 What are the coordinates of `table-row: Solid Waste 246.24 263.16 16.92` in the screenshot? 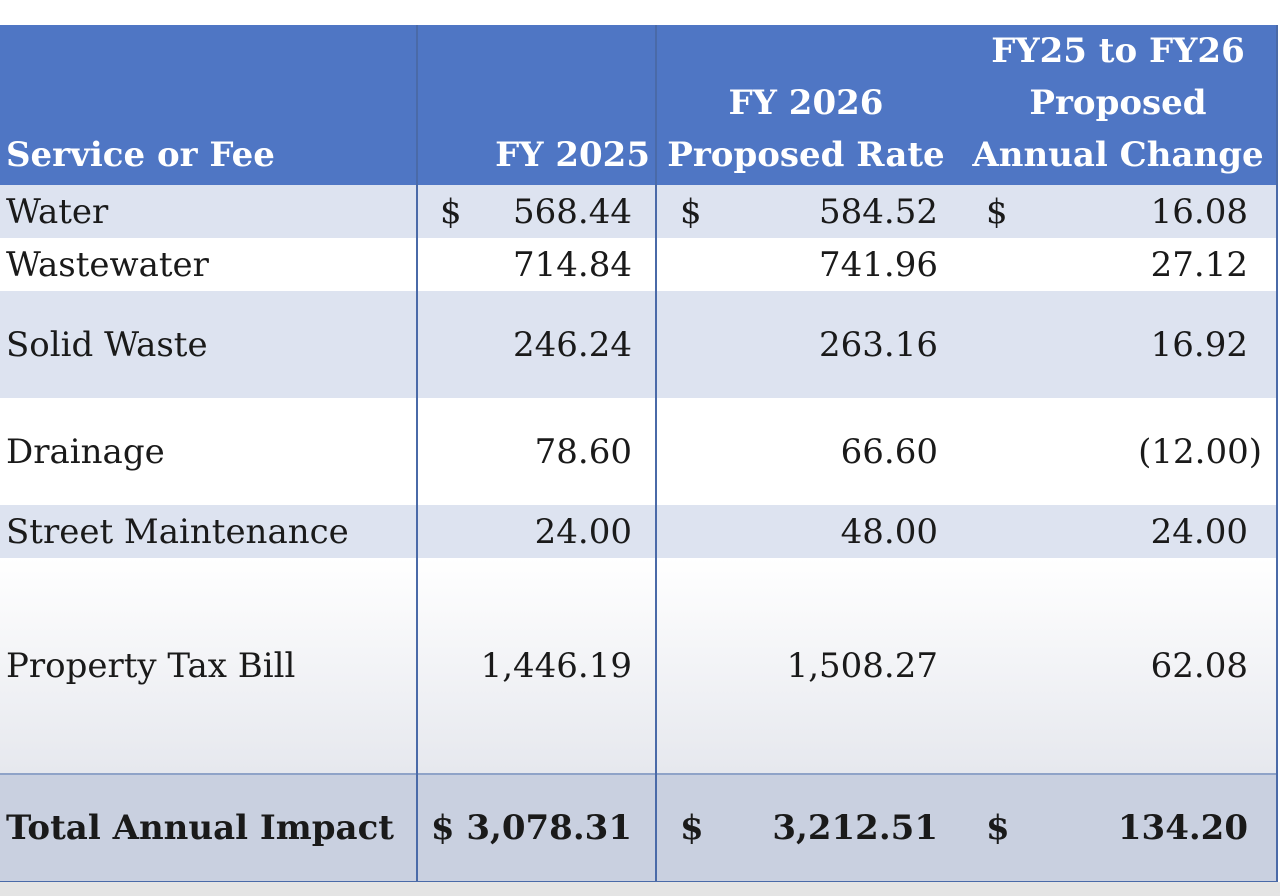 It's located at (638, 344).